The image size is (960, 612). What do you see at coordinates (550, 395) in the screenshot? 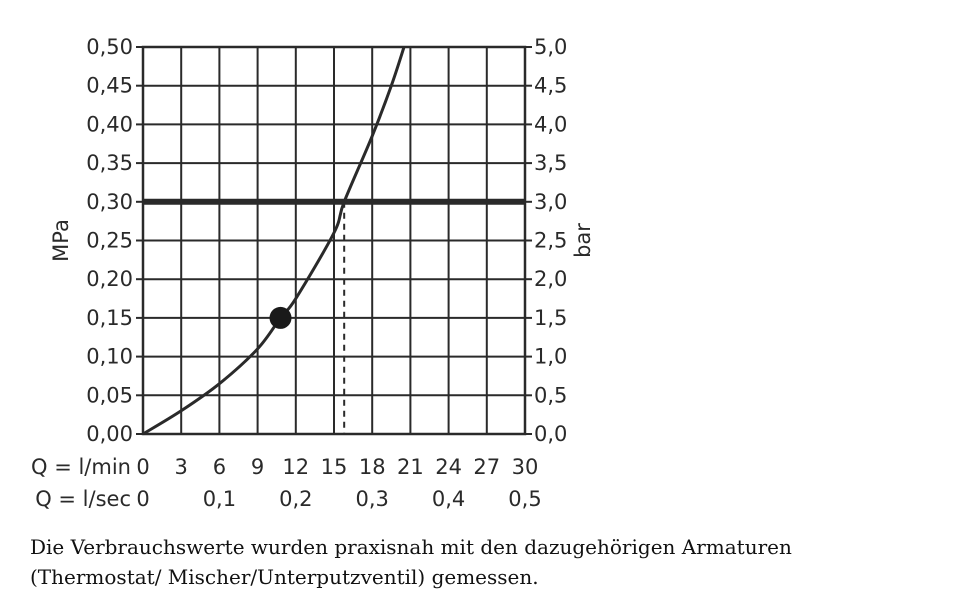
I see `y-right-tick-label: 0,5` at bounding box center [550, 395].